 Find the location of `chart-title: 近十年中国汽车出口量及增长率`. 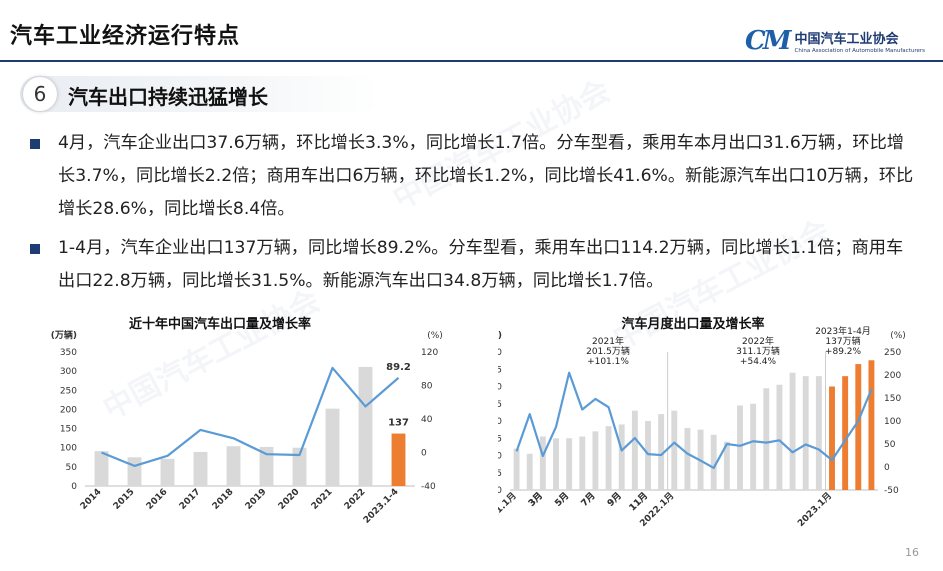

chart-title: 近十年中国汽车出口量及增长率 is located at coordinates (220, 324).